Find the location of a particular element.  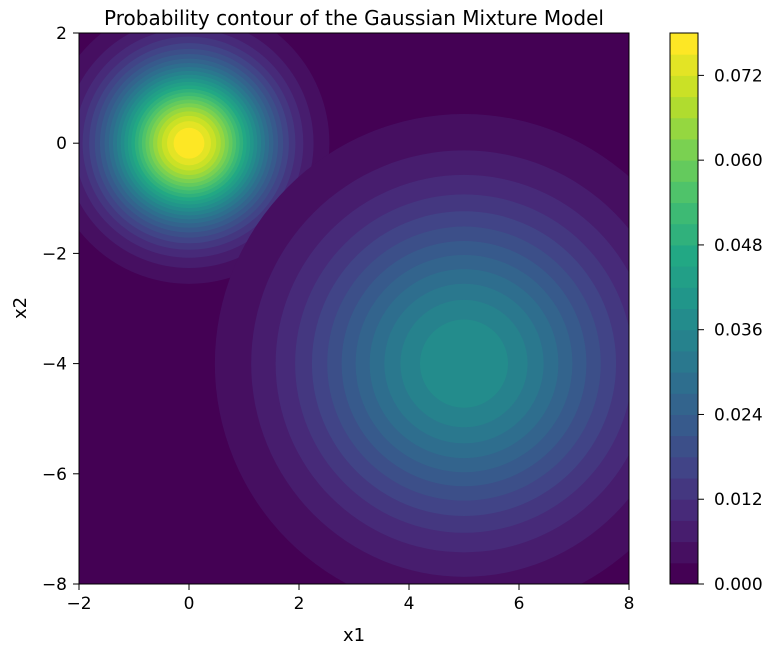

y-tick-label: −6 is located at coordinates (54, 475).